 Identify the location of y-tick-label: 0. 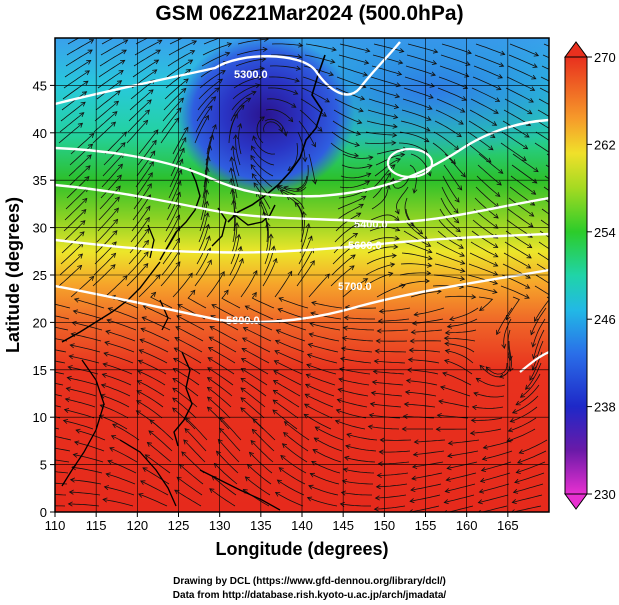
(43, 512).